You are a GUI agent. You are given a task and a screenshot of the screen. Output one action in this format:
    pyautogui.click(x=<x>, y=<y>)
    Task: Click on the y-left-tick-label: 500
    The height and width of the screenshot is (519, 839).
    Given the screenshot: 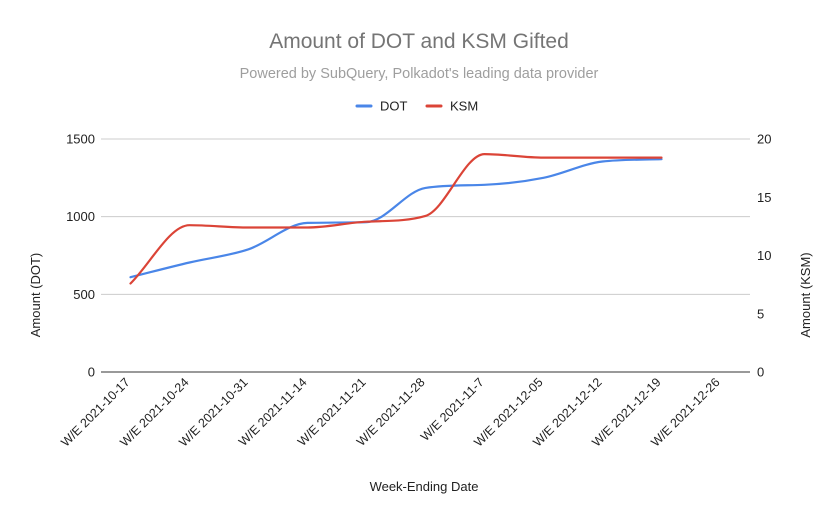 What is the action you would take?
    pyautogui.click(x=84, y=294)
    